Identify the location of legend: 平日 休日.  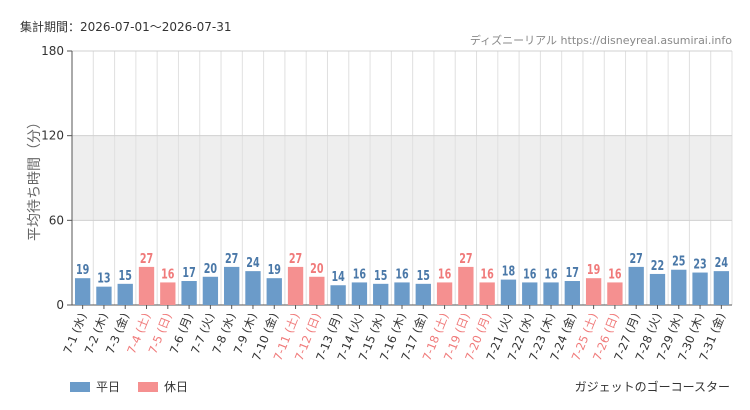
(138, 386).